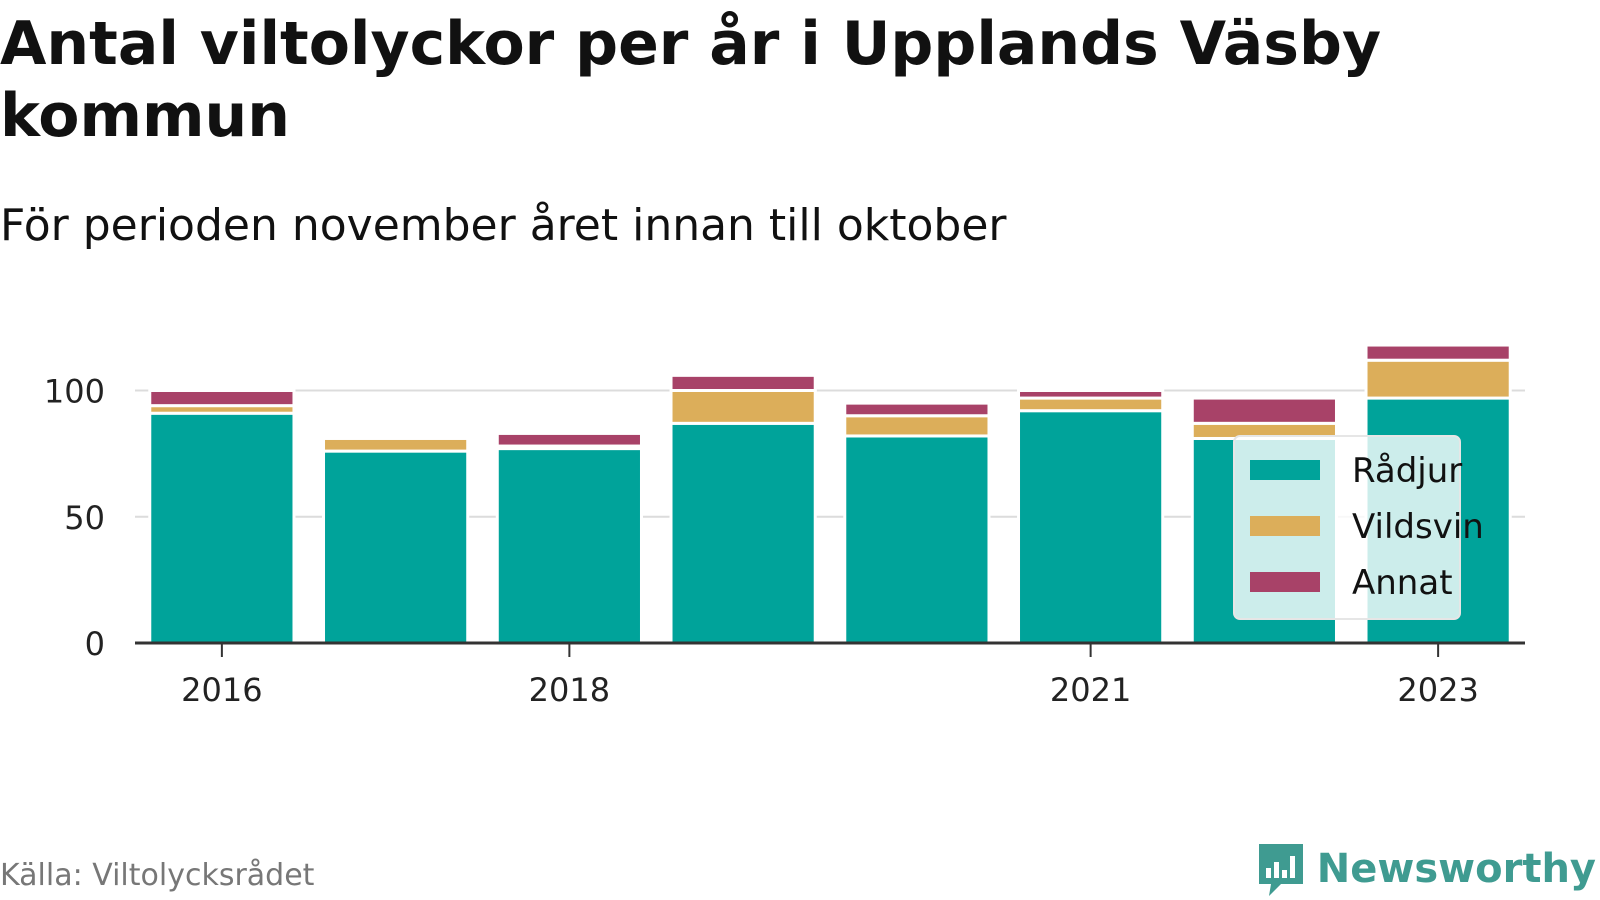 Image resolution: width=1600 pixels, height=900 pixels. I want to click on legend-label-radjur: Rådjur, so click(1407, 471).